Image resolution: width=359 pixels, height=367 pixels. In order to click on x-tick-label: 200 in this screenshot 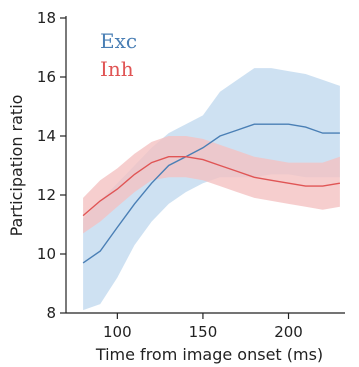, I will do `click(288, 332)`.